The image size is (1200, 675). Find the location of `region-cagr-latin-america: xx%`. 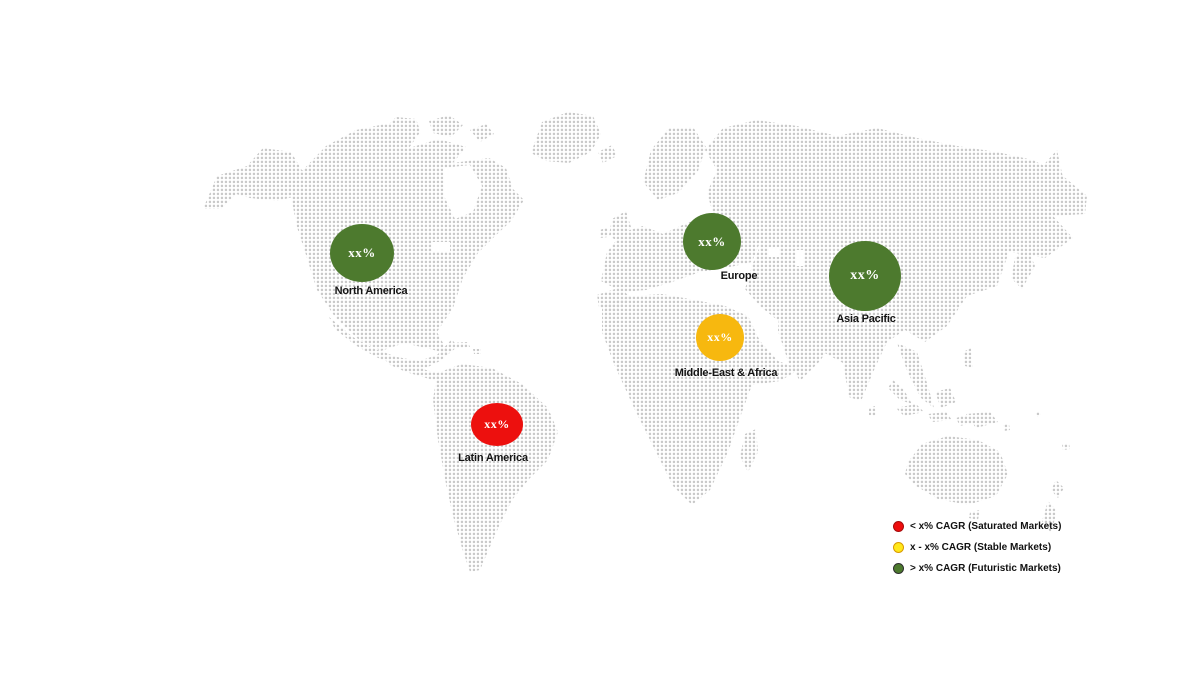

region-cagr-latin-america: xx% is located at coordinates (497, 424).